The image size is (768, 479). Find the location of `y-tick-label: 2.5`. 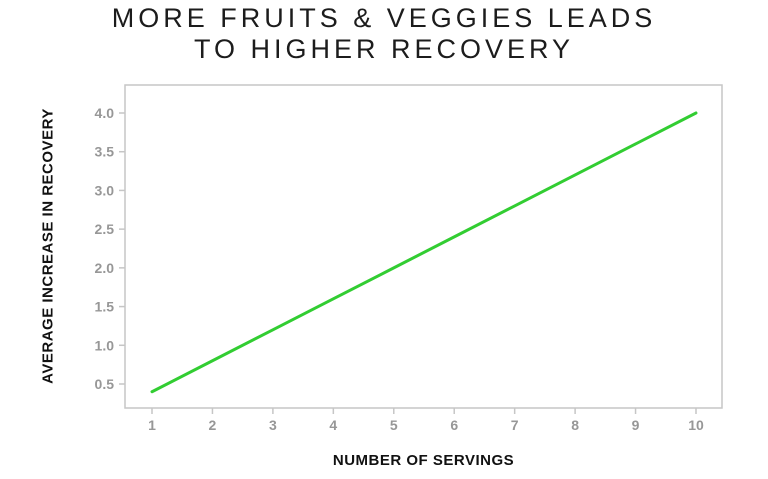

y-tick-label: 2.5 is located at coordinates (105, 229).